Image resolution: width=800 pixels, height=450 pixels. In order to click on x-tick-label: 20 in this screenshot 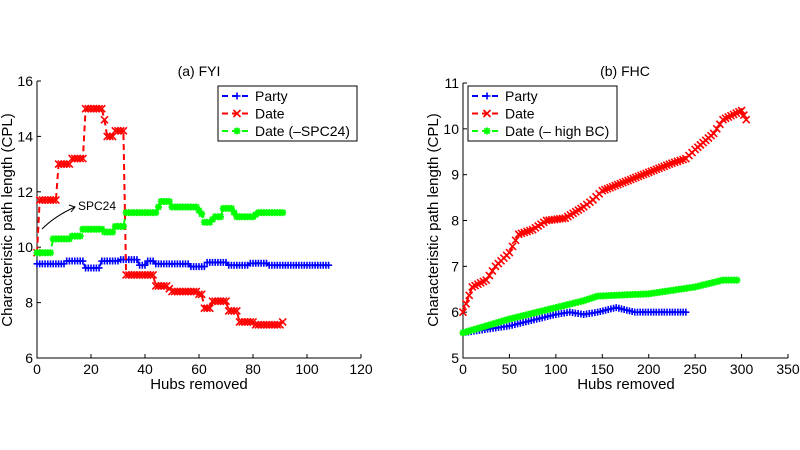, I will do `click(91, 369)`.